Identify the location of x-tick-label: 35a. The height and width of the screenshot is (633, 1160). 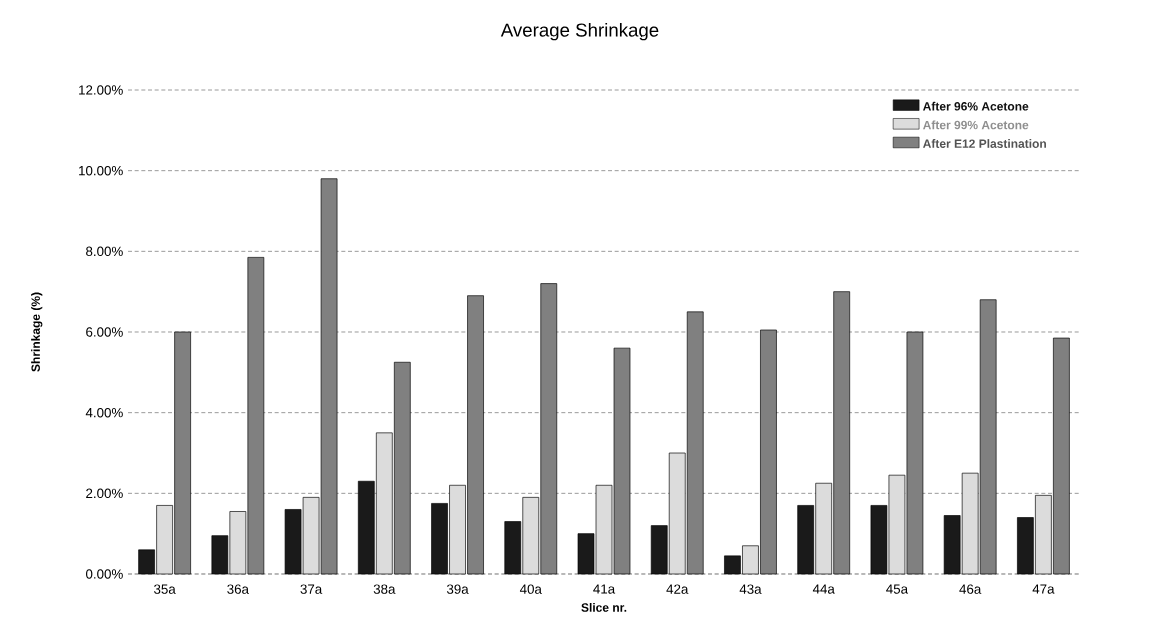
(165, 589).